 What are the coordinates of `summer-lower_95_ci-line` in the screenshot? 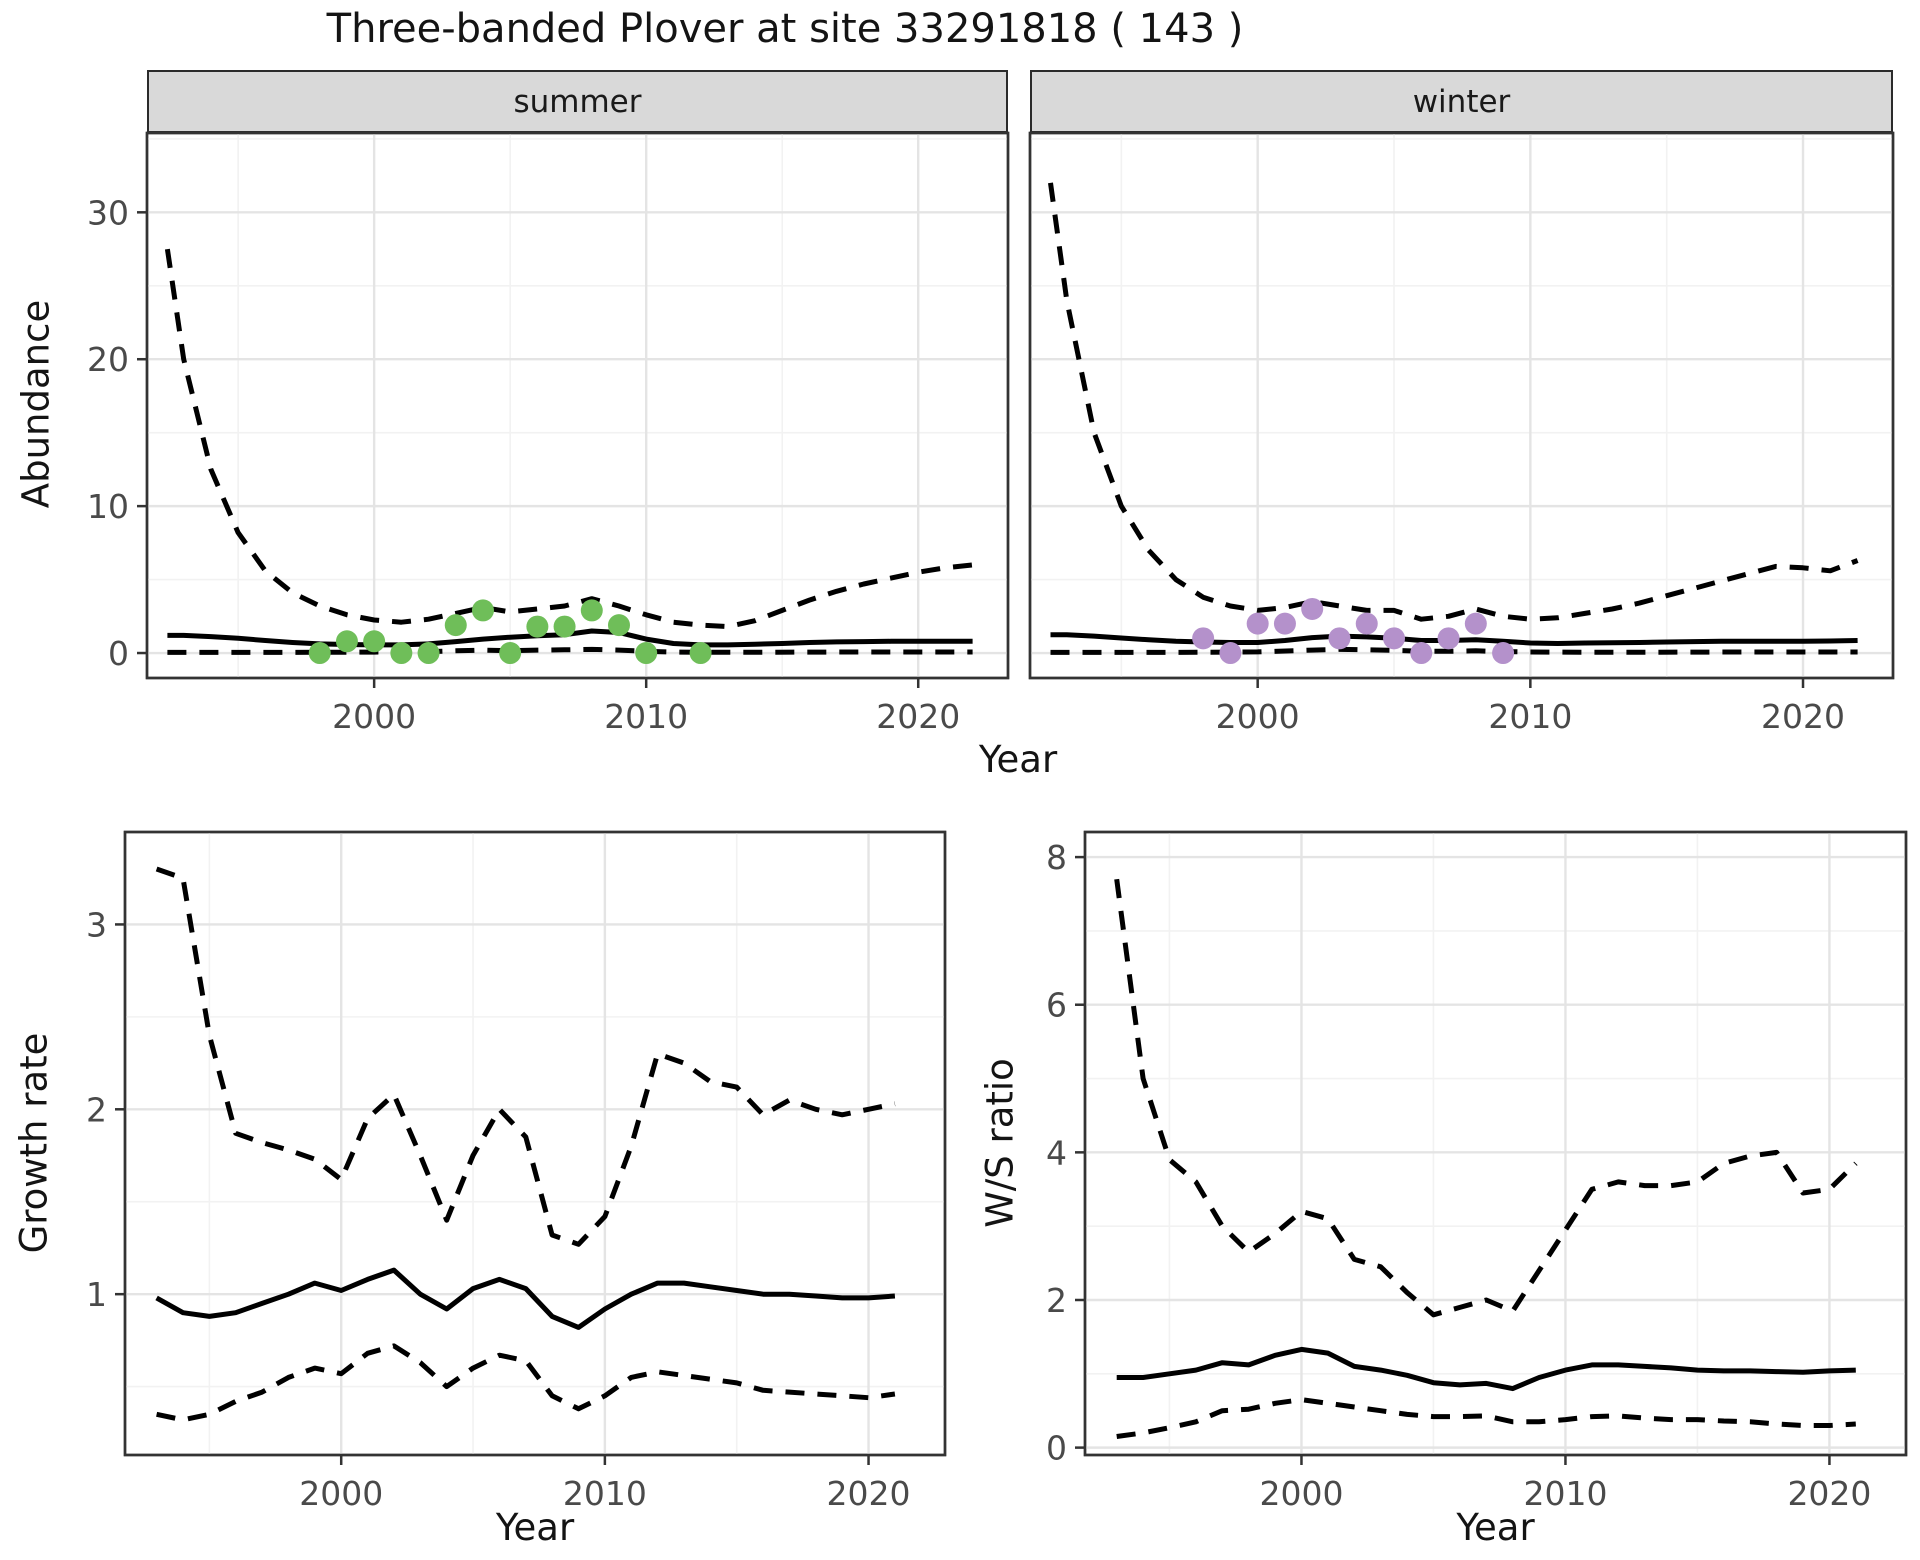 It's located at (570, 650).